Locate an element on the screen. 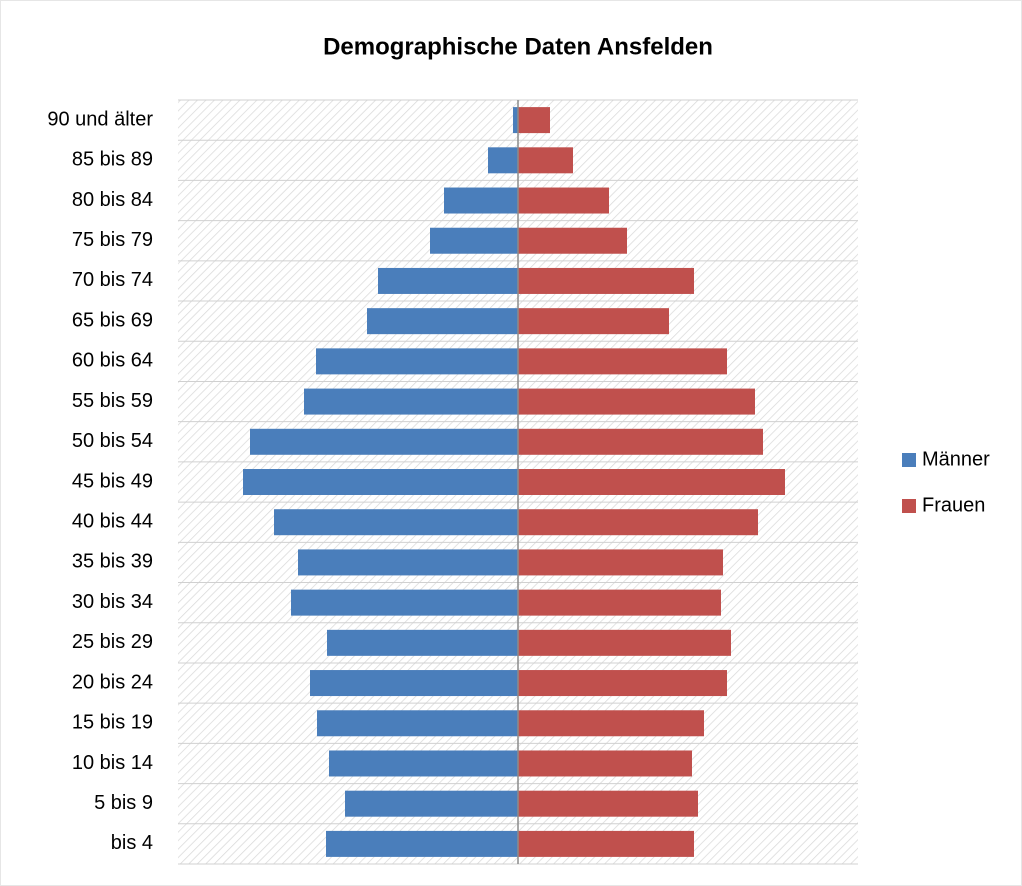 This screenshot has width=1022, height=886. y-tick-label: 80 bis 84 is located at coordinates (112, 200).